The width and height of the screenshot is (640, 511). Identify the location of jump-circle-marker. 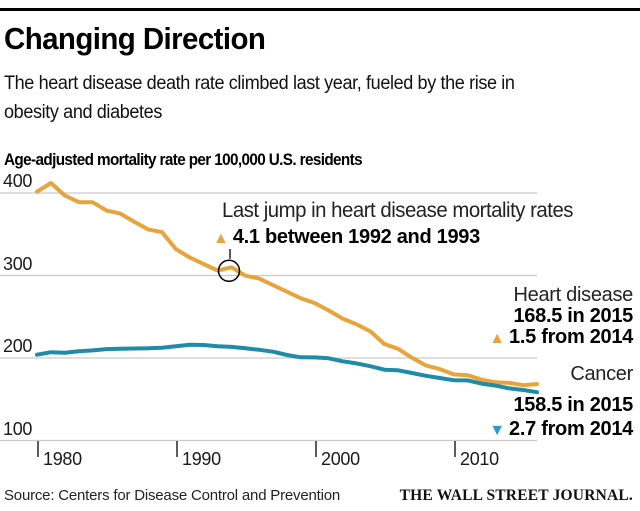
(229, 271).